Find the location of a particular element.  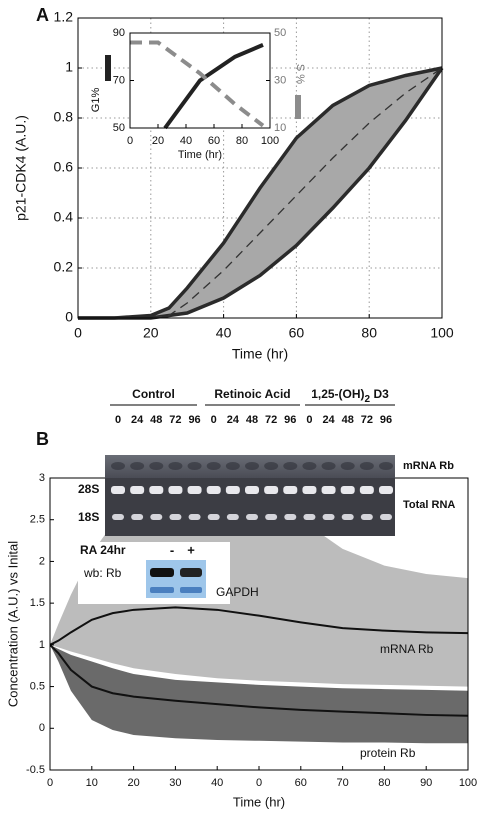

row-label: Total RNA is located at coordinates (429, 505).